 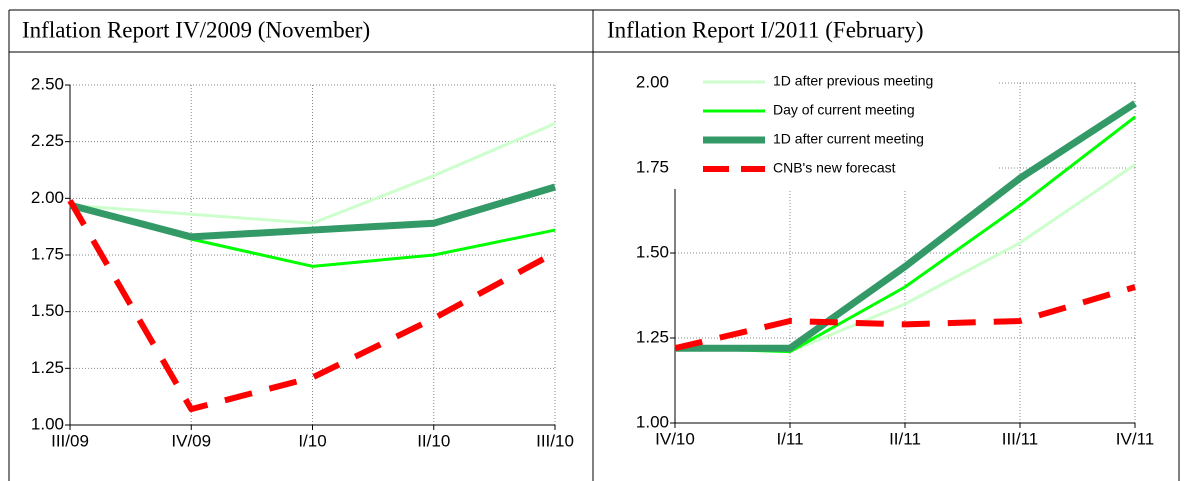 What do you see at coordinates (47, 83) in the screenshot?
I see `y-tick-label: 2.50` at bounding box center [47, 83].